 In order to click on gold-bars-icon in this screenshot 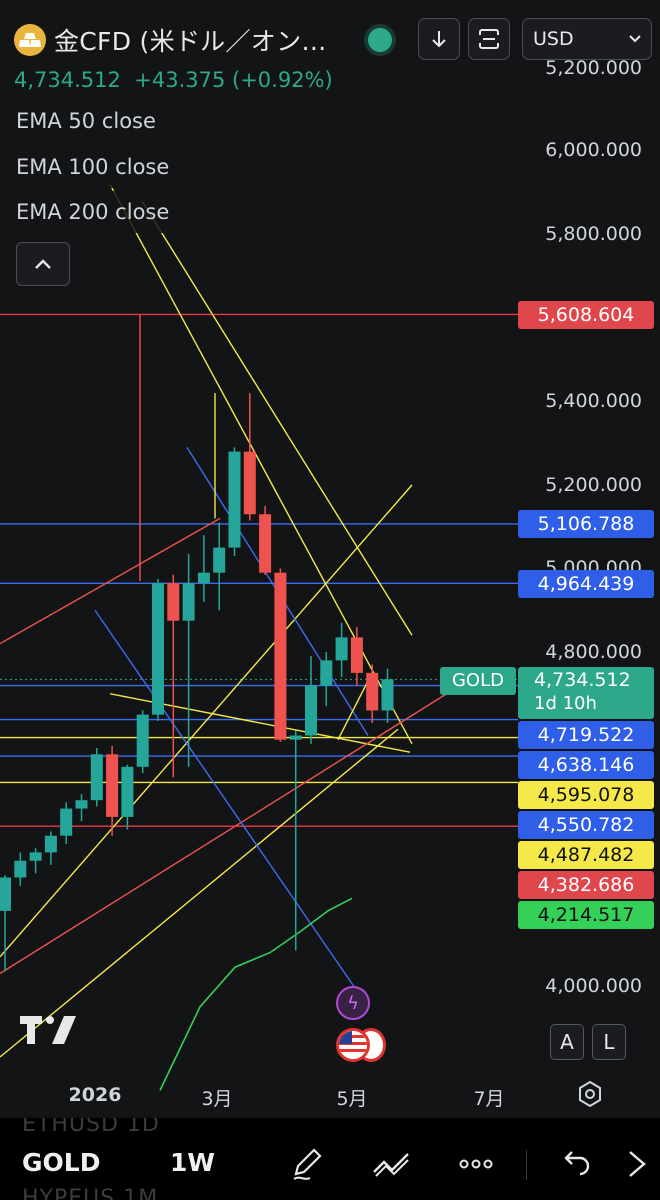, I will do `click(30, 40)`.